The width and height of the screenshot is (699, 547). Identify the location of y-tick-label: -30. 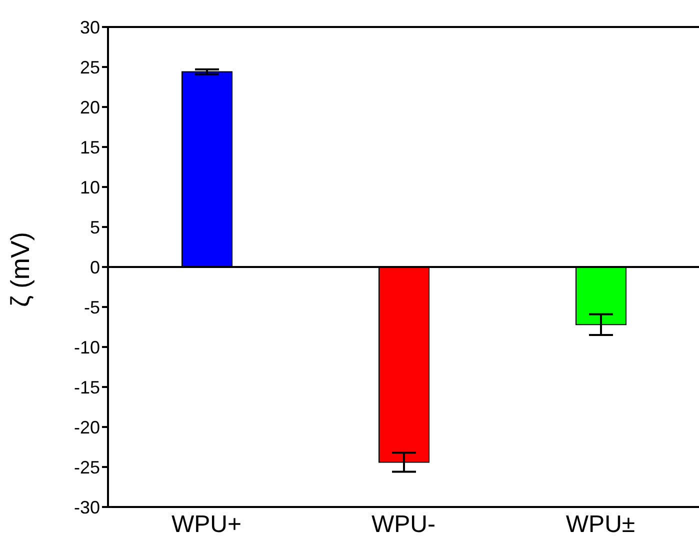
(87, 507).